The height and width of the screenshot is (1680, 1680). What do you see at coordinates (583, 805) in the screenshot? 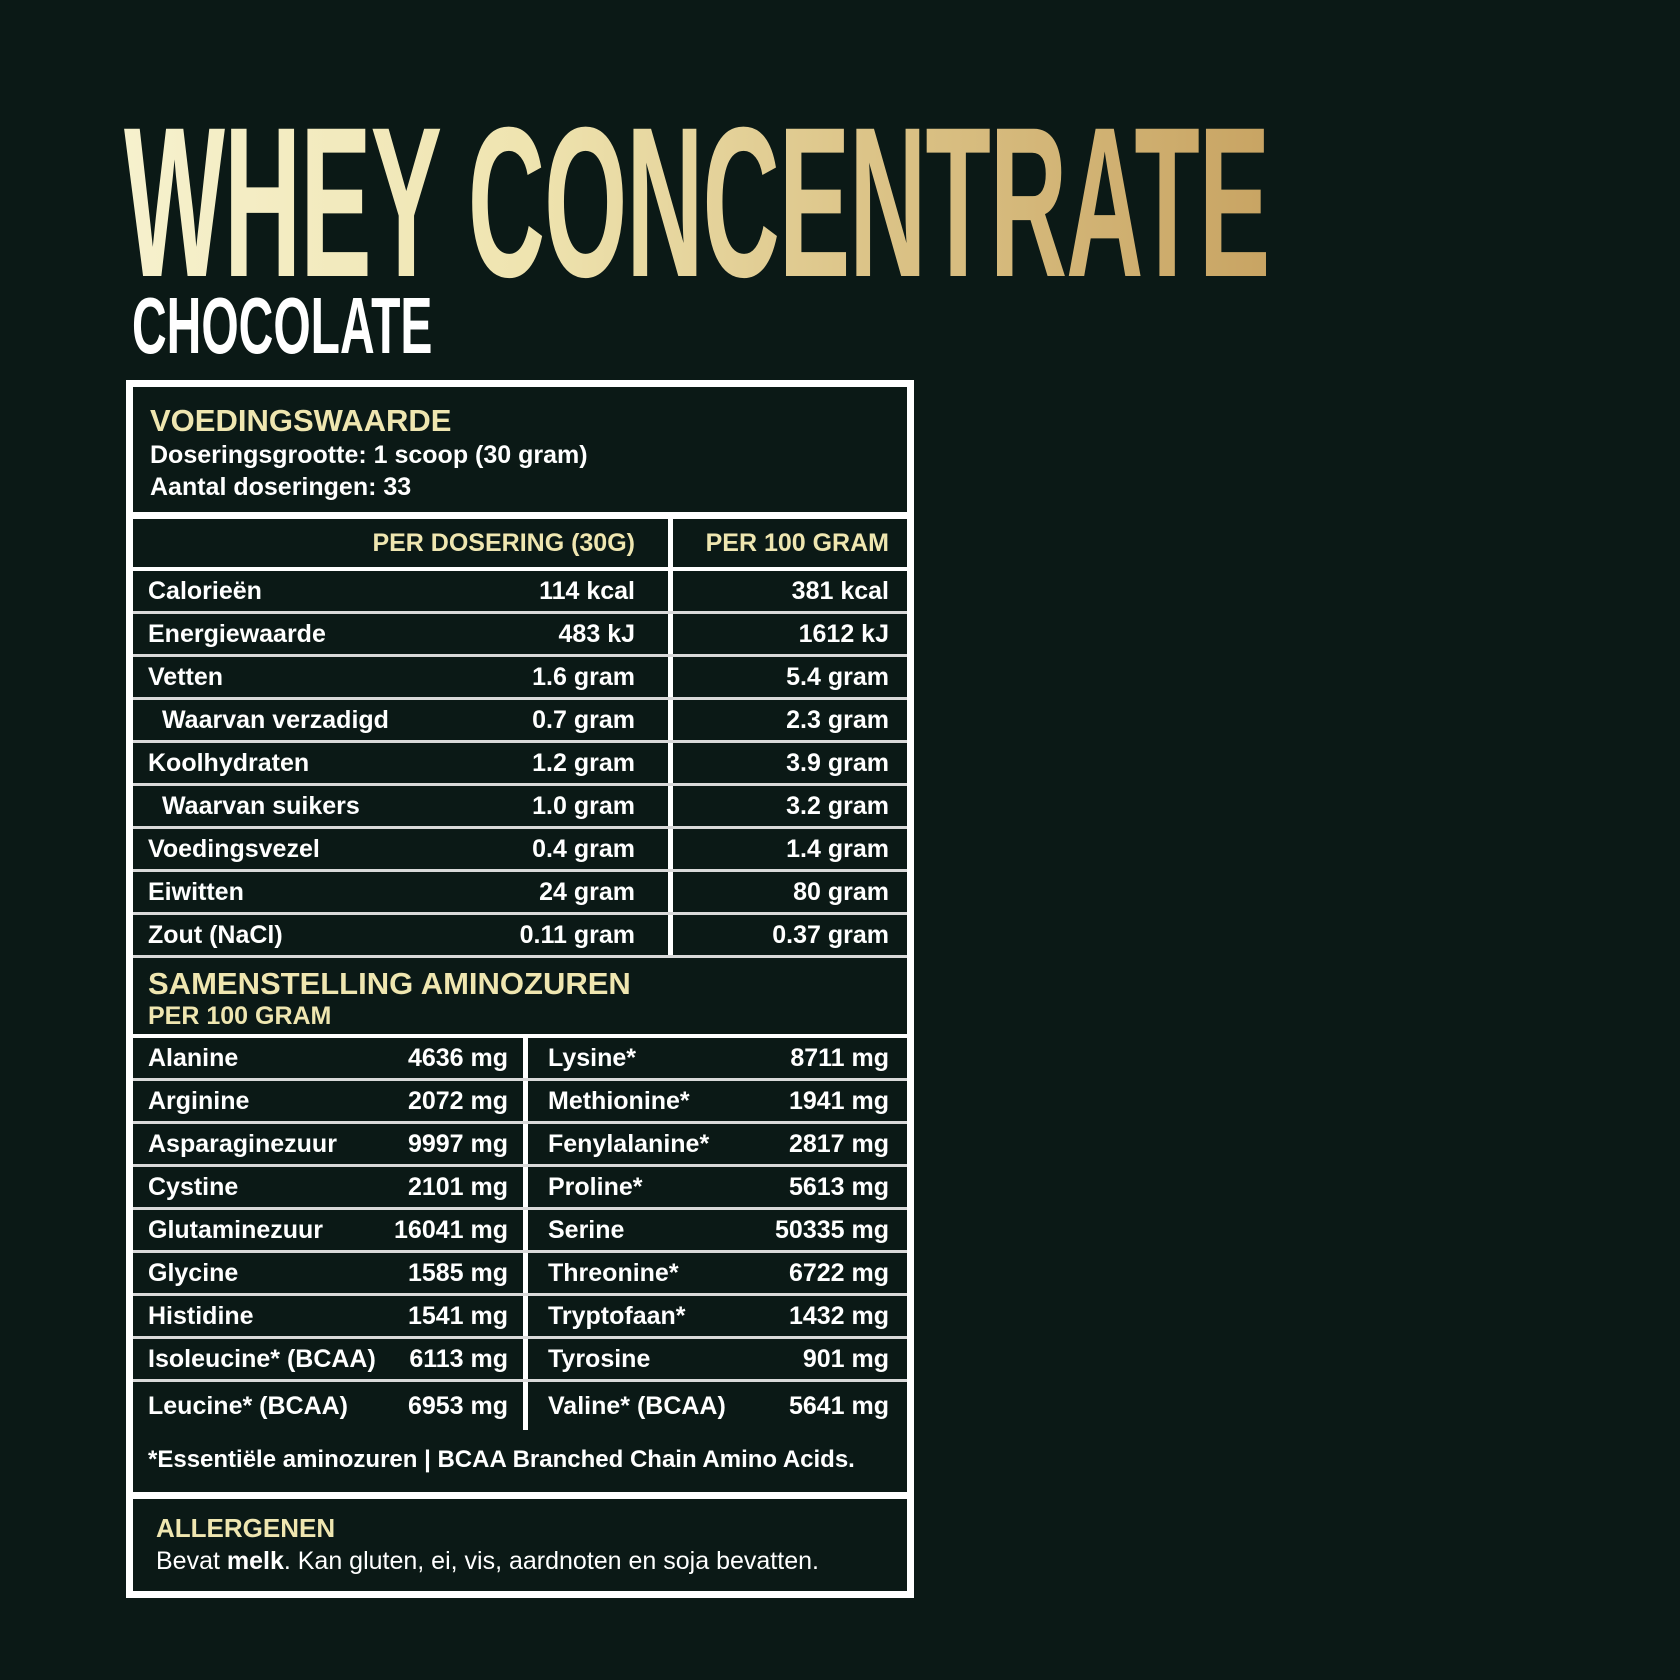
I see `nutrient-per-serving: 1.0 gram` at bounding box center [583, 805].